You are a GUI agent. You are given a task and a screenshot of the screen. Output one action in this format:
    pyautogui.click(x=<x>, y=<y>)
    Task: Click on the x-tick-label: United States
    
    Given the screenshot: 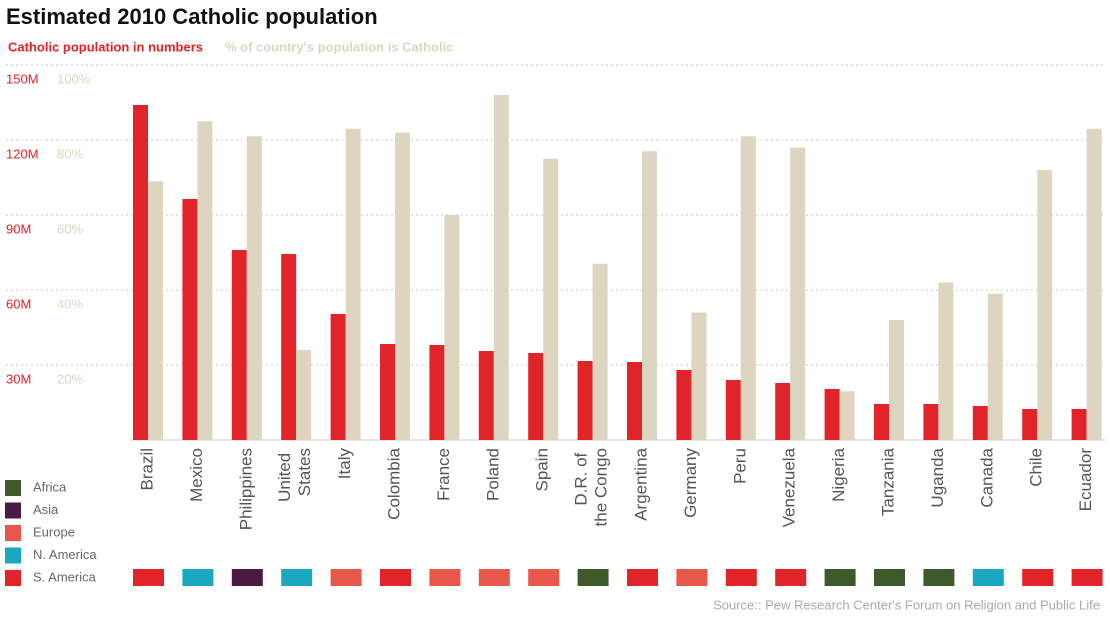 What is the action you would take?
    pyautogui.click(x=295, y=475)
    